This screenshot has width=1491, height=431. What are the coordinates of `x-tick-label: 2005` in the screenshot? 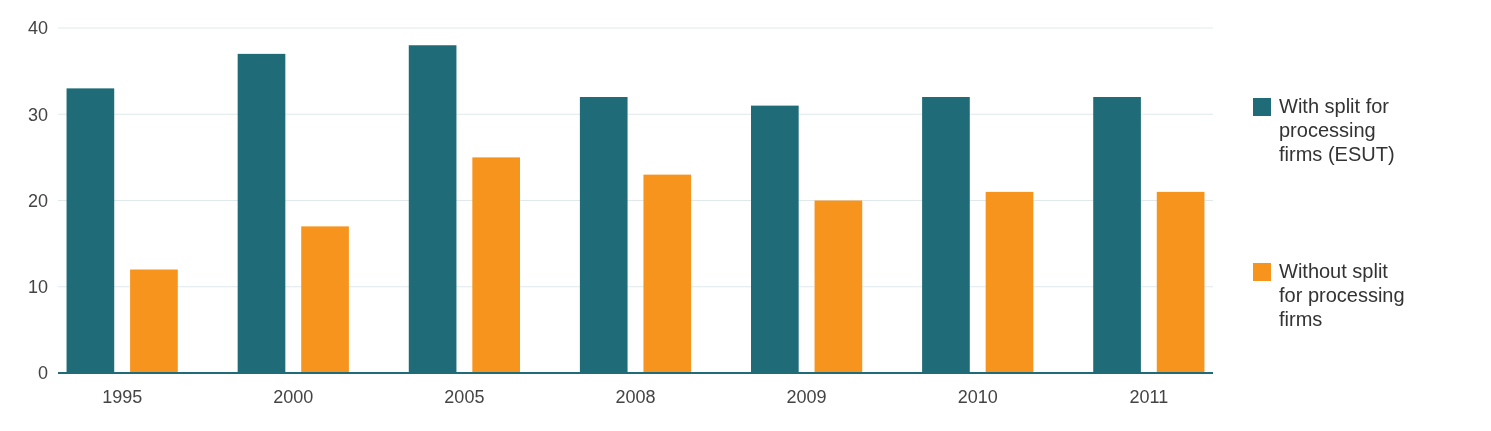 It's located at (464, 397).